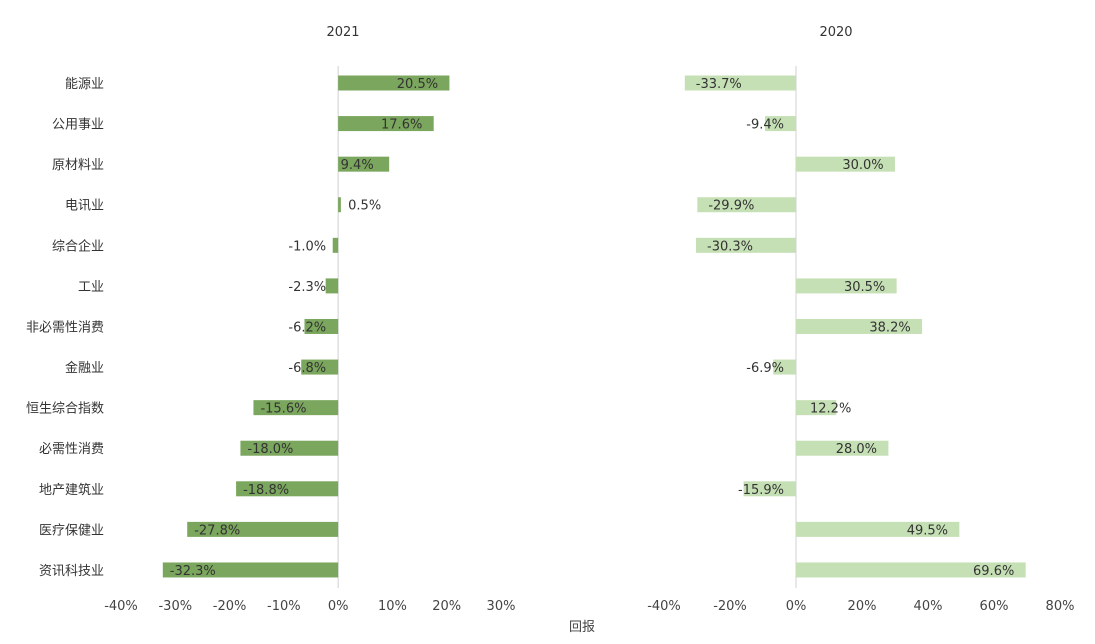 This screenshot has width=1095, height=644. I want to click on data-label: 20.5%, so click(417, 84).